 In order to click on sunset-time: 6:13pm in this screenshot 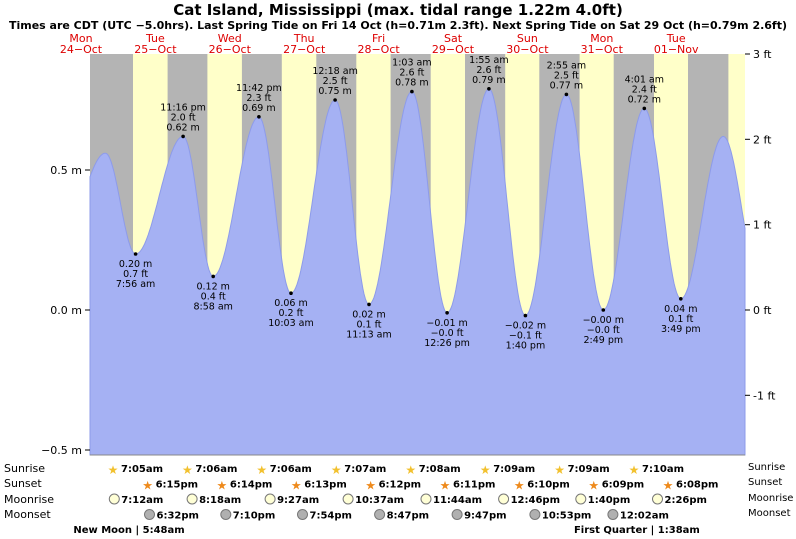, I will do `click(325, 485)`.